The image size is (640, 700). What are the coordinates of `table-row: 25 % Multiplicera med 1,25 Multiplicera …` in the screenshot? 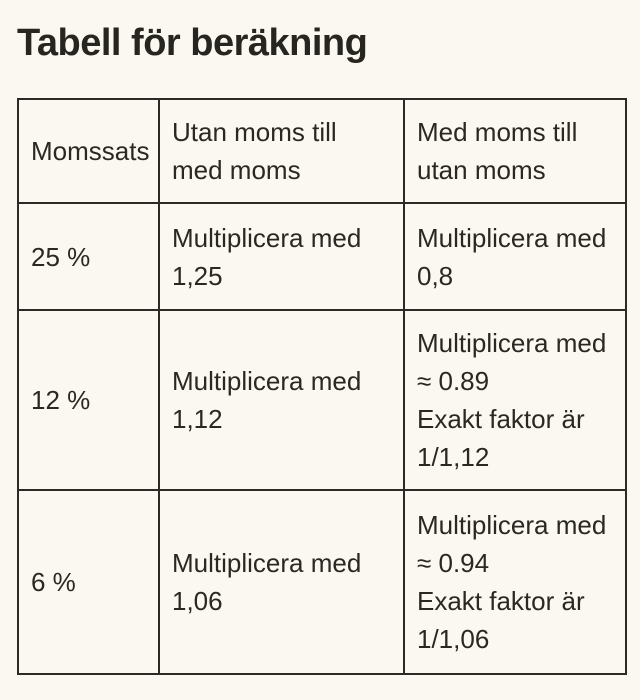 It's located at (322, 256).